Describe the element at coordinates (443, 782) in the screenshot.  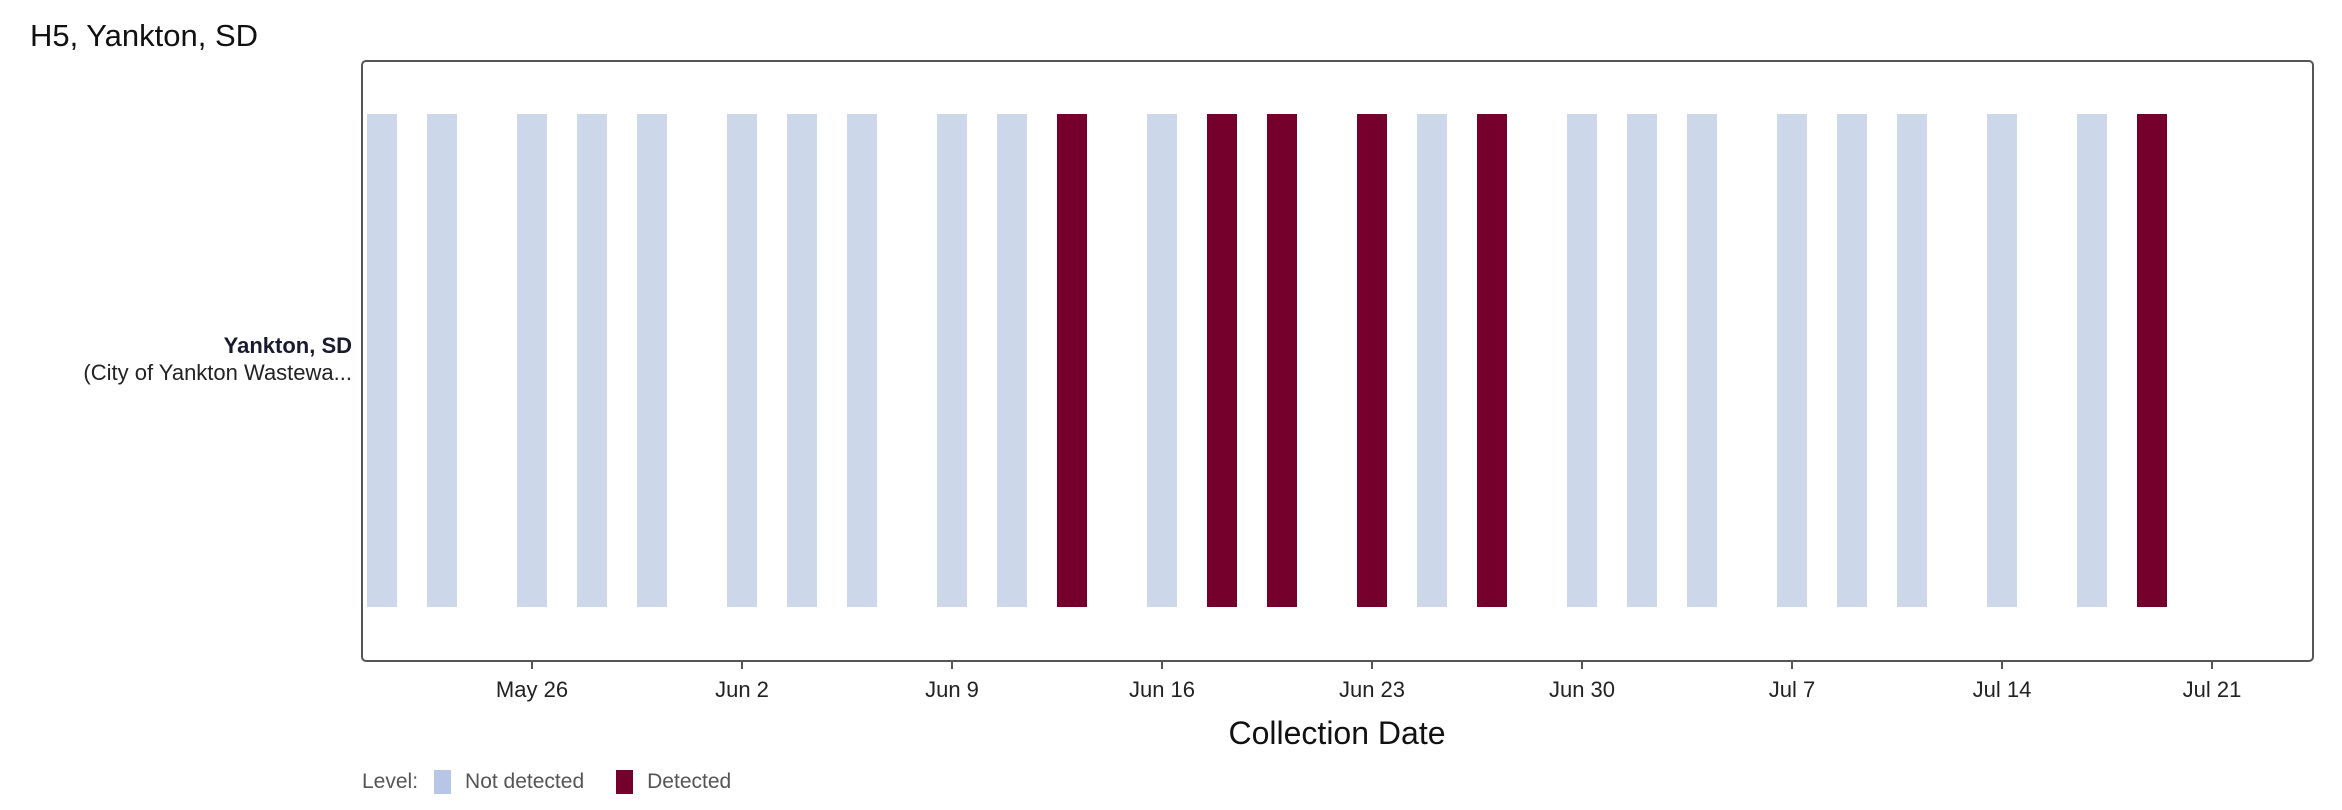
I see `legend-swatch-not-detected` at that location.